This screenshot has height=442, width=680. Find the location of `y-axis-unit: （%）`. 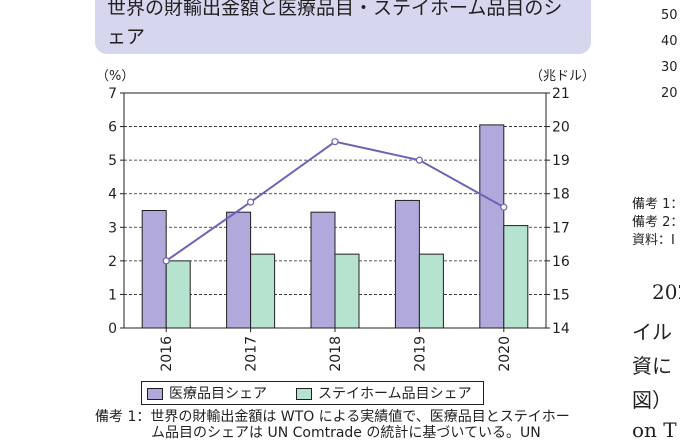

y-axis-unit: （%） is located at coordinates (115, 76).